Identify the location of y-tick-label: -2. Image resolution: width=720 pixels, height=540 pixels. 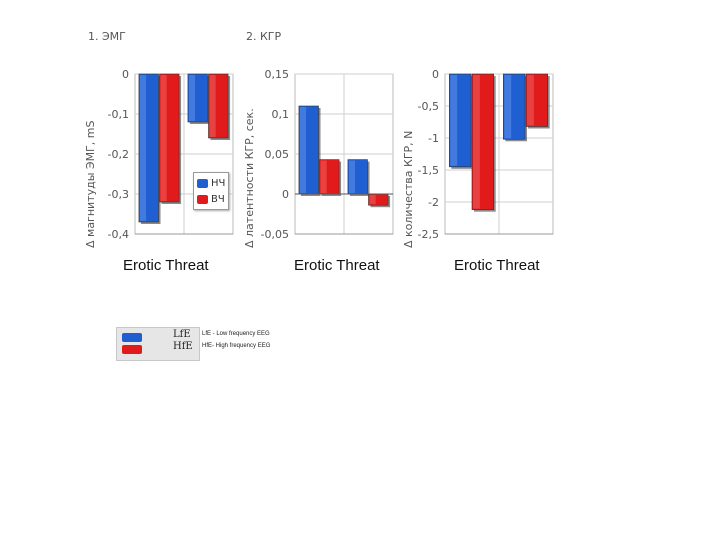
(433, 202).